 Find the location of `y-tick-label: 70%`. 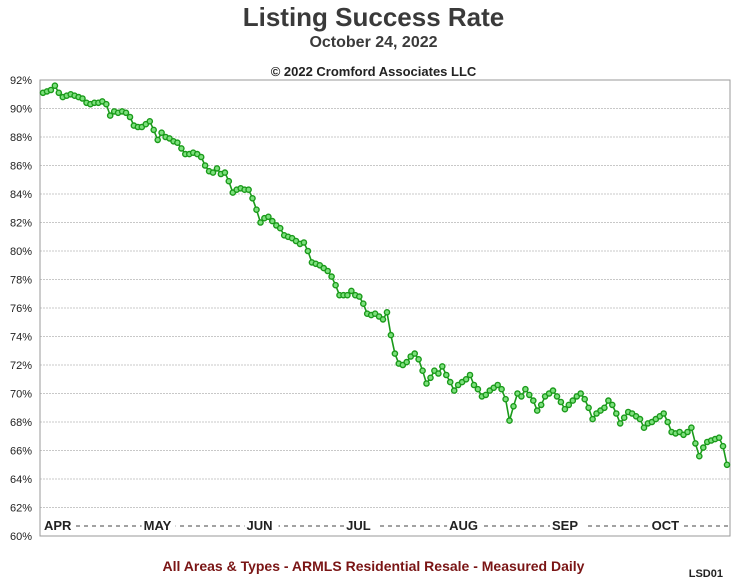

y-tick-label: 70% is located at coordinates (21, 395).